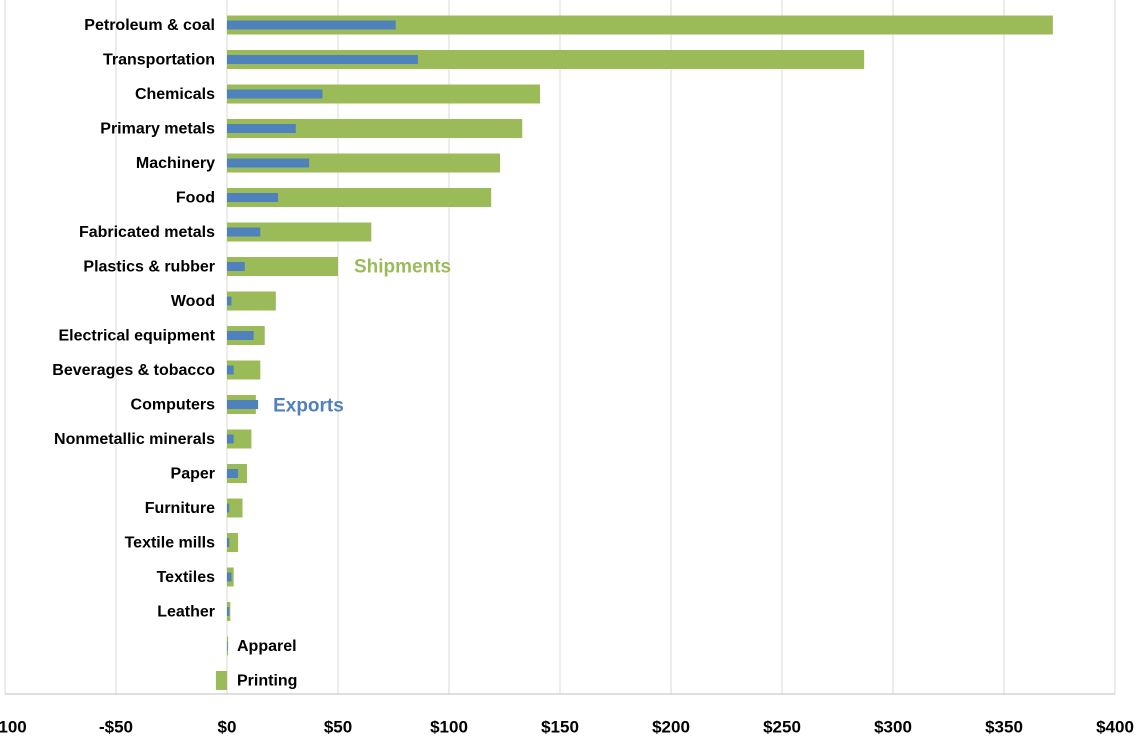 The image size is (1141, 744). What do you see at coordinates (186, 577) in the screenshot?
I see `category-label: Textiles` at bounding box center [186, 577].